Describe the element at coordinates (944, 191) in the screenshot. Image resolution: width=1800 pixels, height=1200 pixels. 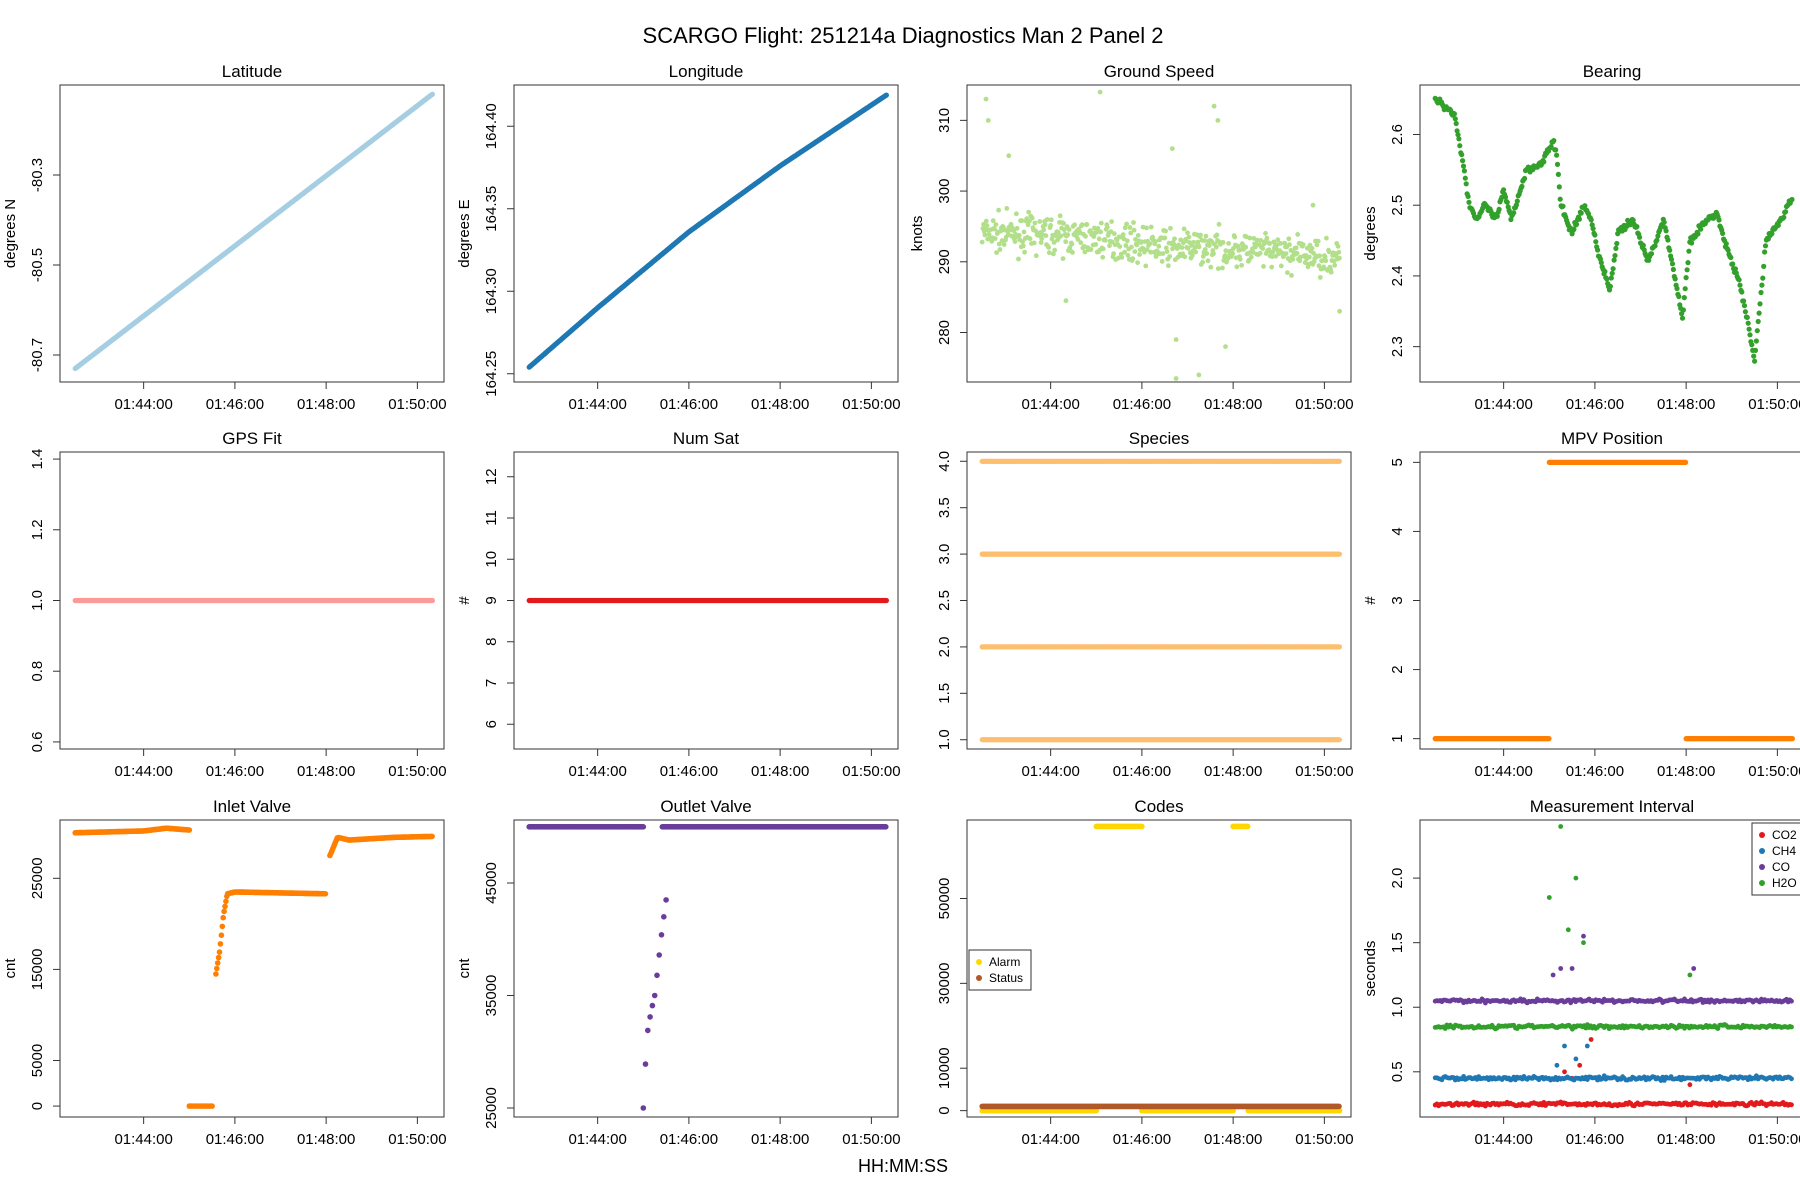
I see `y-tick-label: 300` at that location.